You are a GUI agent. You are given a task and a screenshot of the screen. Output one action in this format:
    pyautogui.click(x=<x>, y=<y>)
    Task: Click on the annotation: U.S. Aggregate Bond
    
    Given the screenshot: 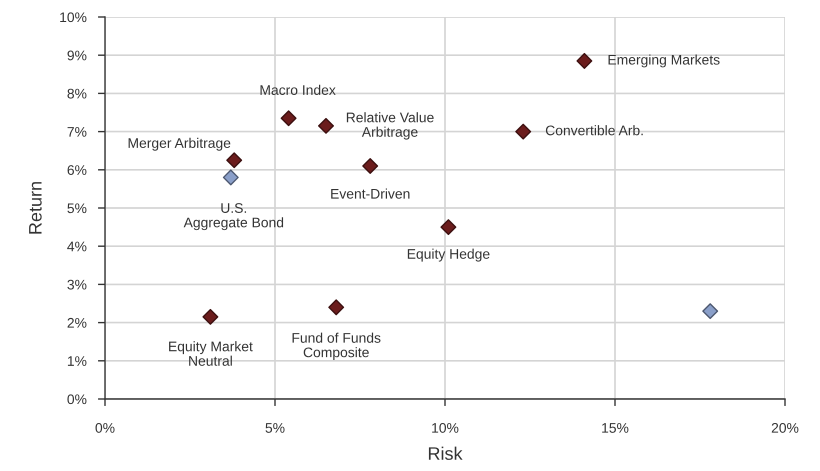 What is the action you would take?
    pyautogui.click(x=234, y=216)
    